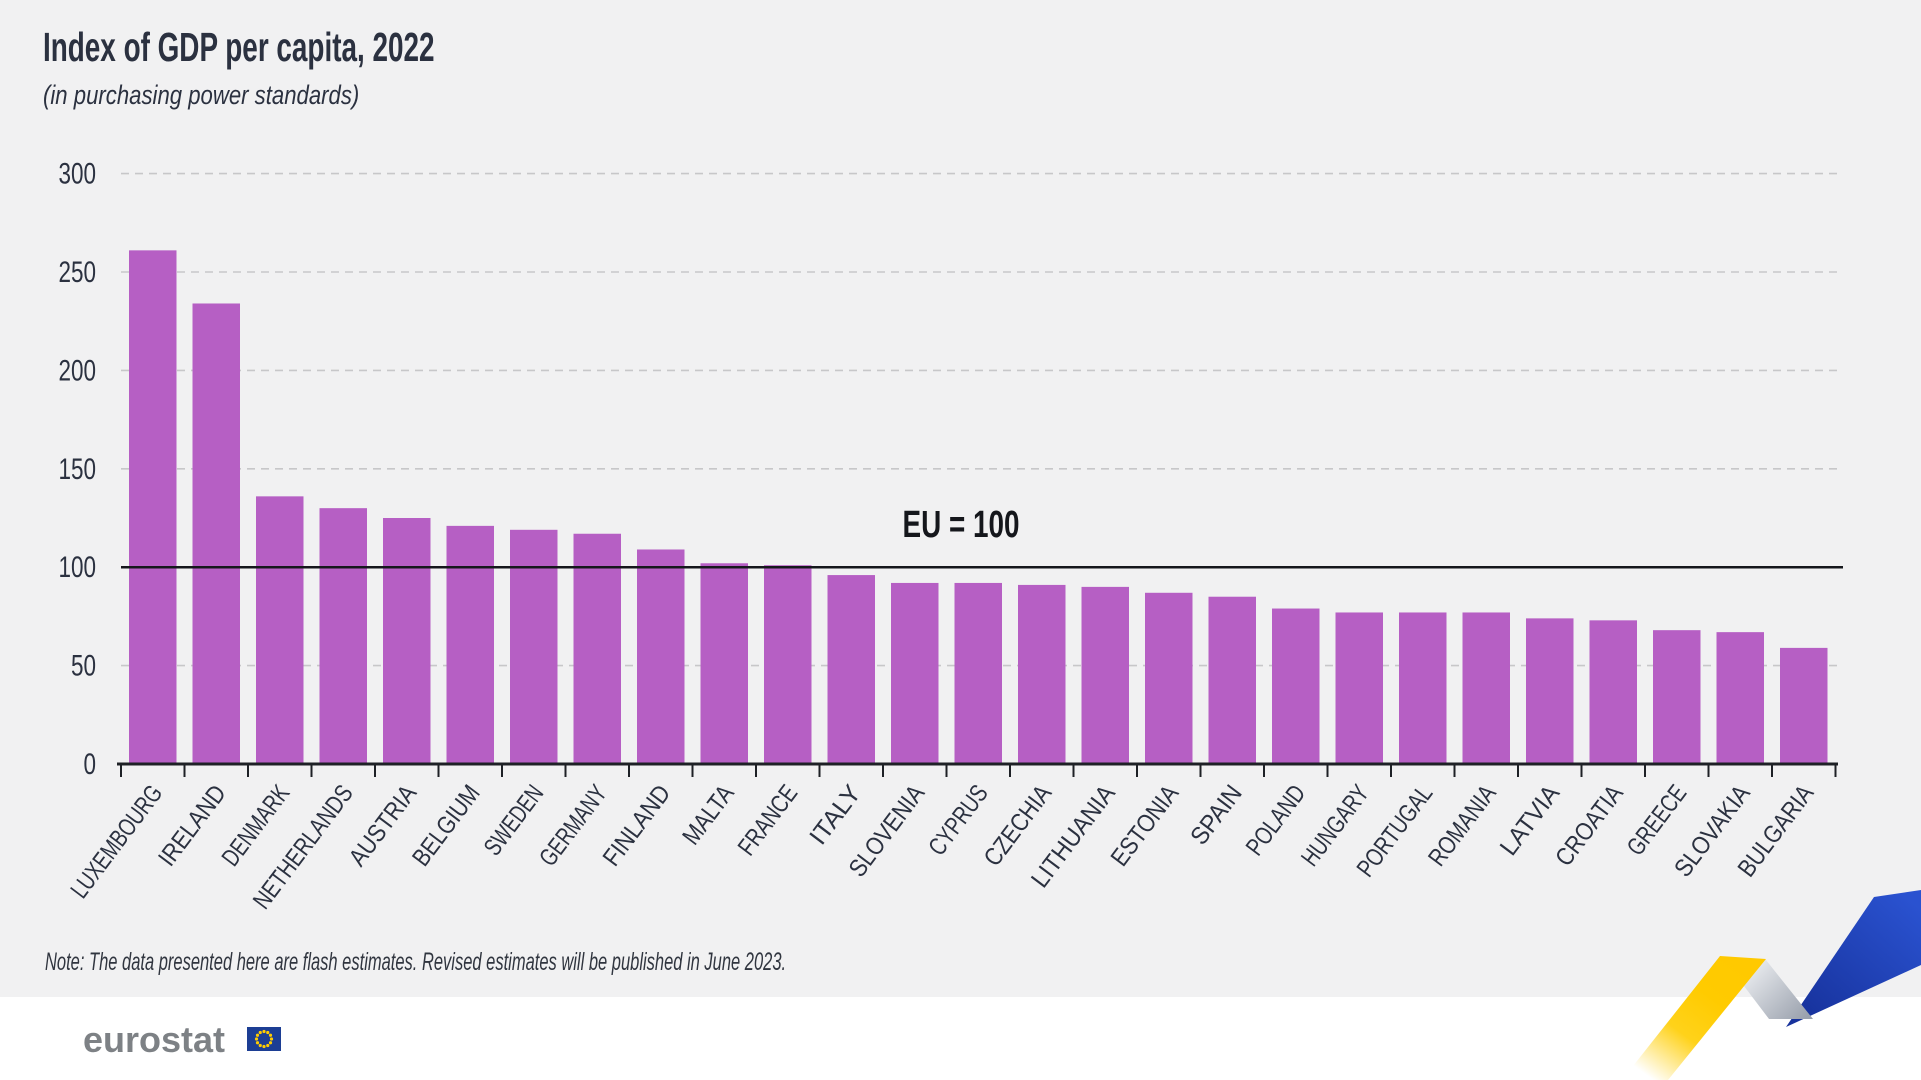  What do you see at coordinates (1296, 686) in the screenshot?
I see `bar-poland` at bounding box center [1296, 686].